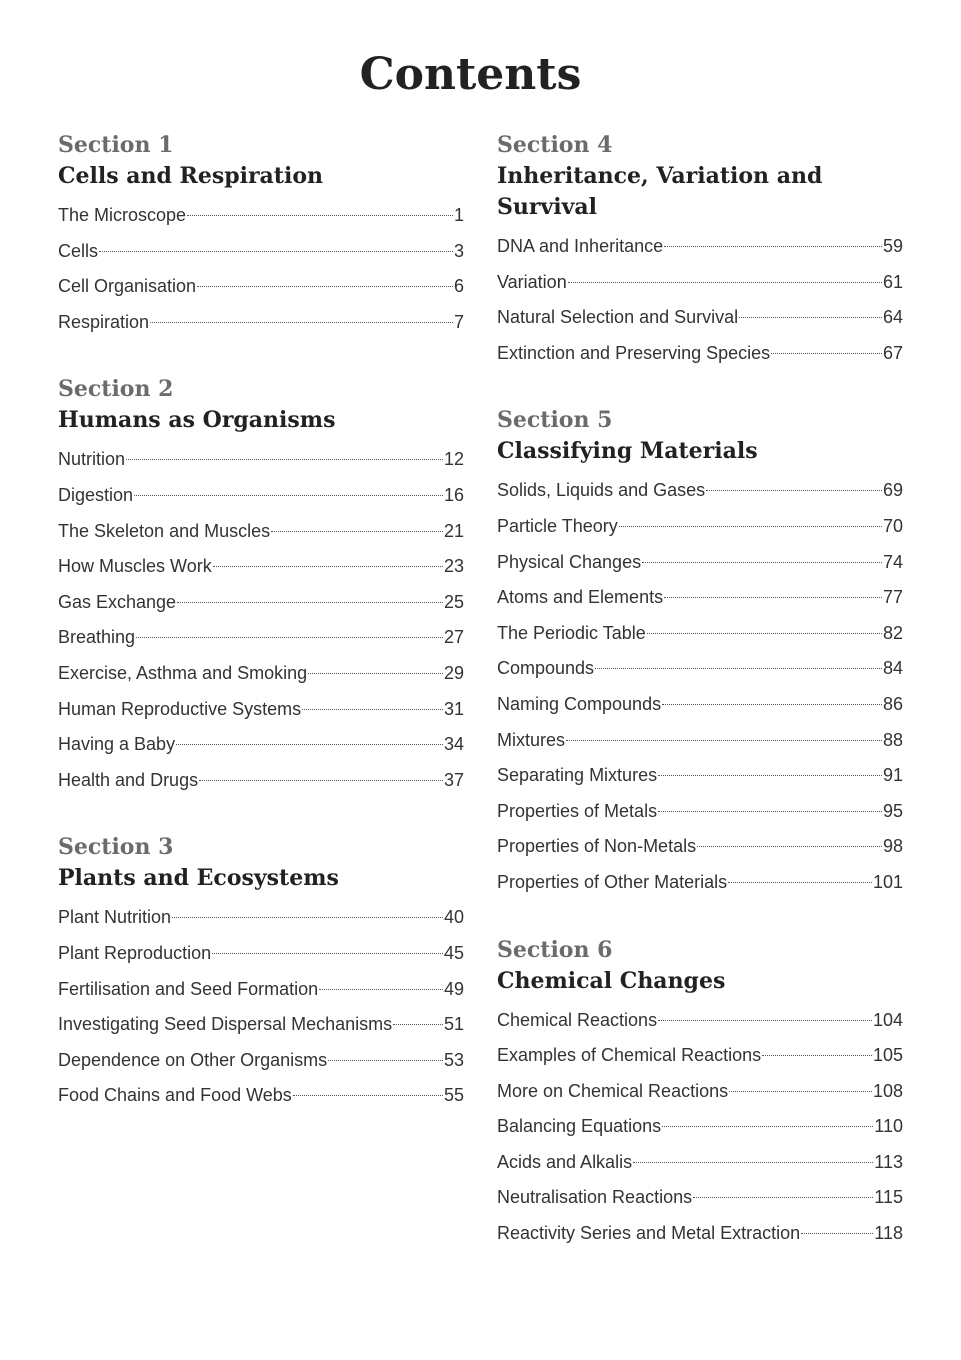 This screenshot has height=1360, width=961. What do you see at coordinates (453, 459) in the screenshot?
I see `entry-page-number: 12` at bounding box center [453, 459].